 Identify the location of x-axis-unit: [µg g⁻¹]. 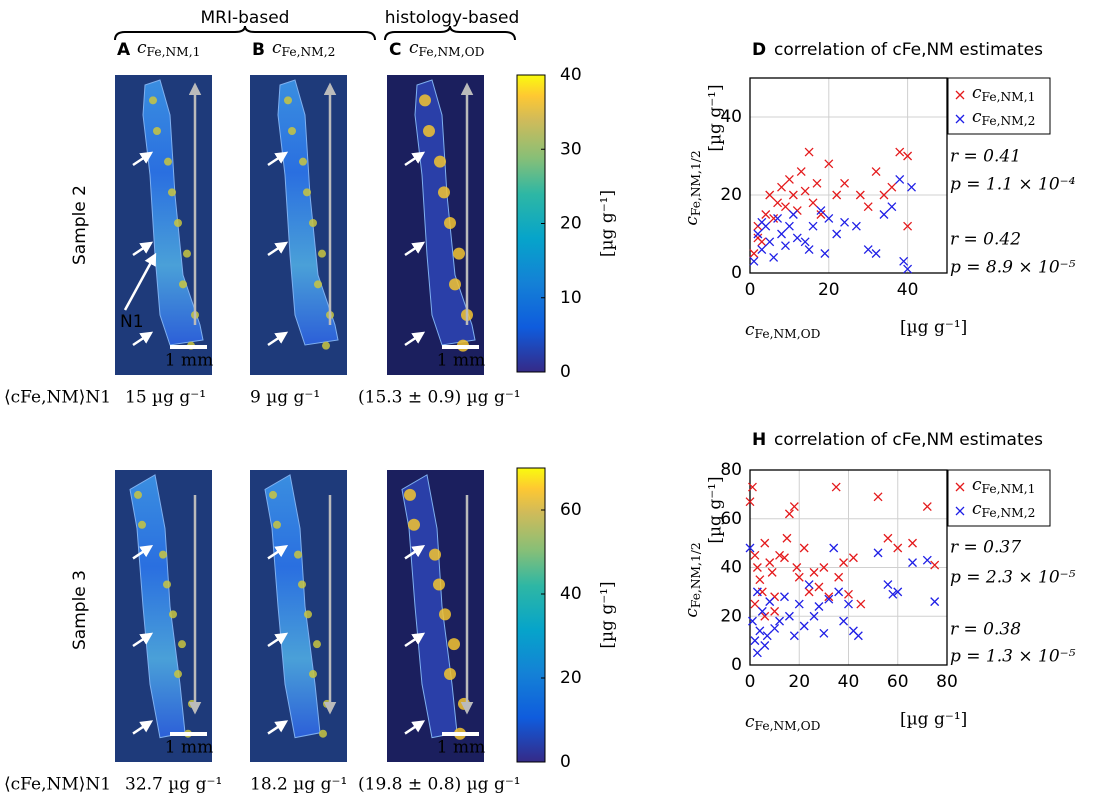
(933, 720).